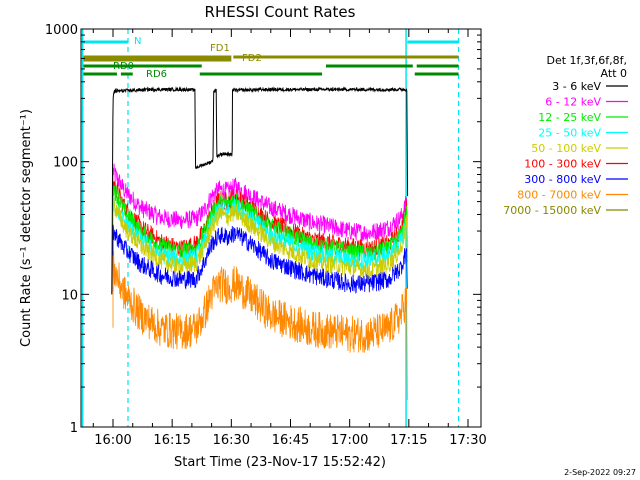  Describe the element at coordinates (231, 440) in the screenshot. I see `x-tick-label: 16:30` at that location.